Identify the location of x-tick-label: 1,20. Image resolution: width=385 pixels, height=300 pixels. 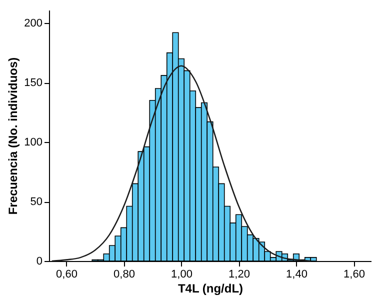
(239, 274).